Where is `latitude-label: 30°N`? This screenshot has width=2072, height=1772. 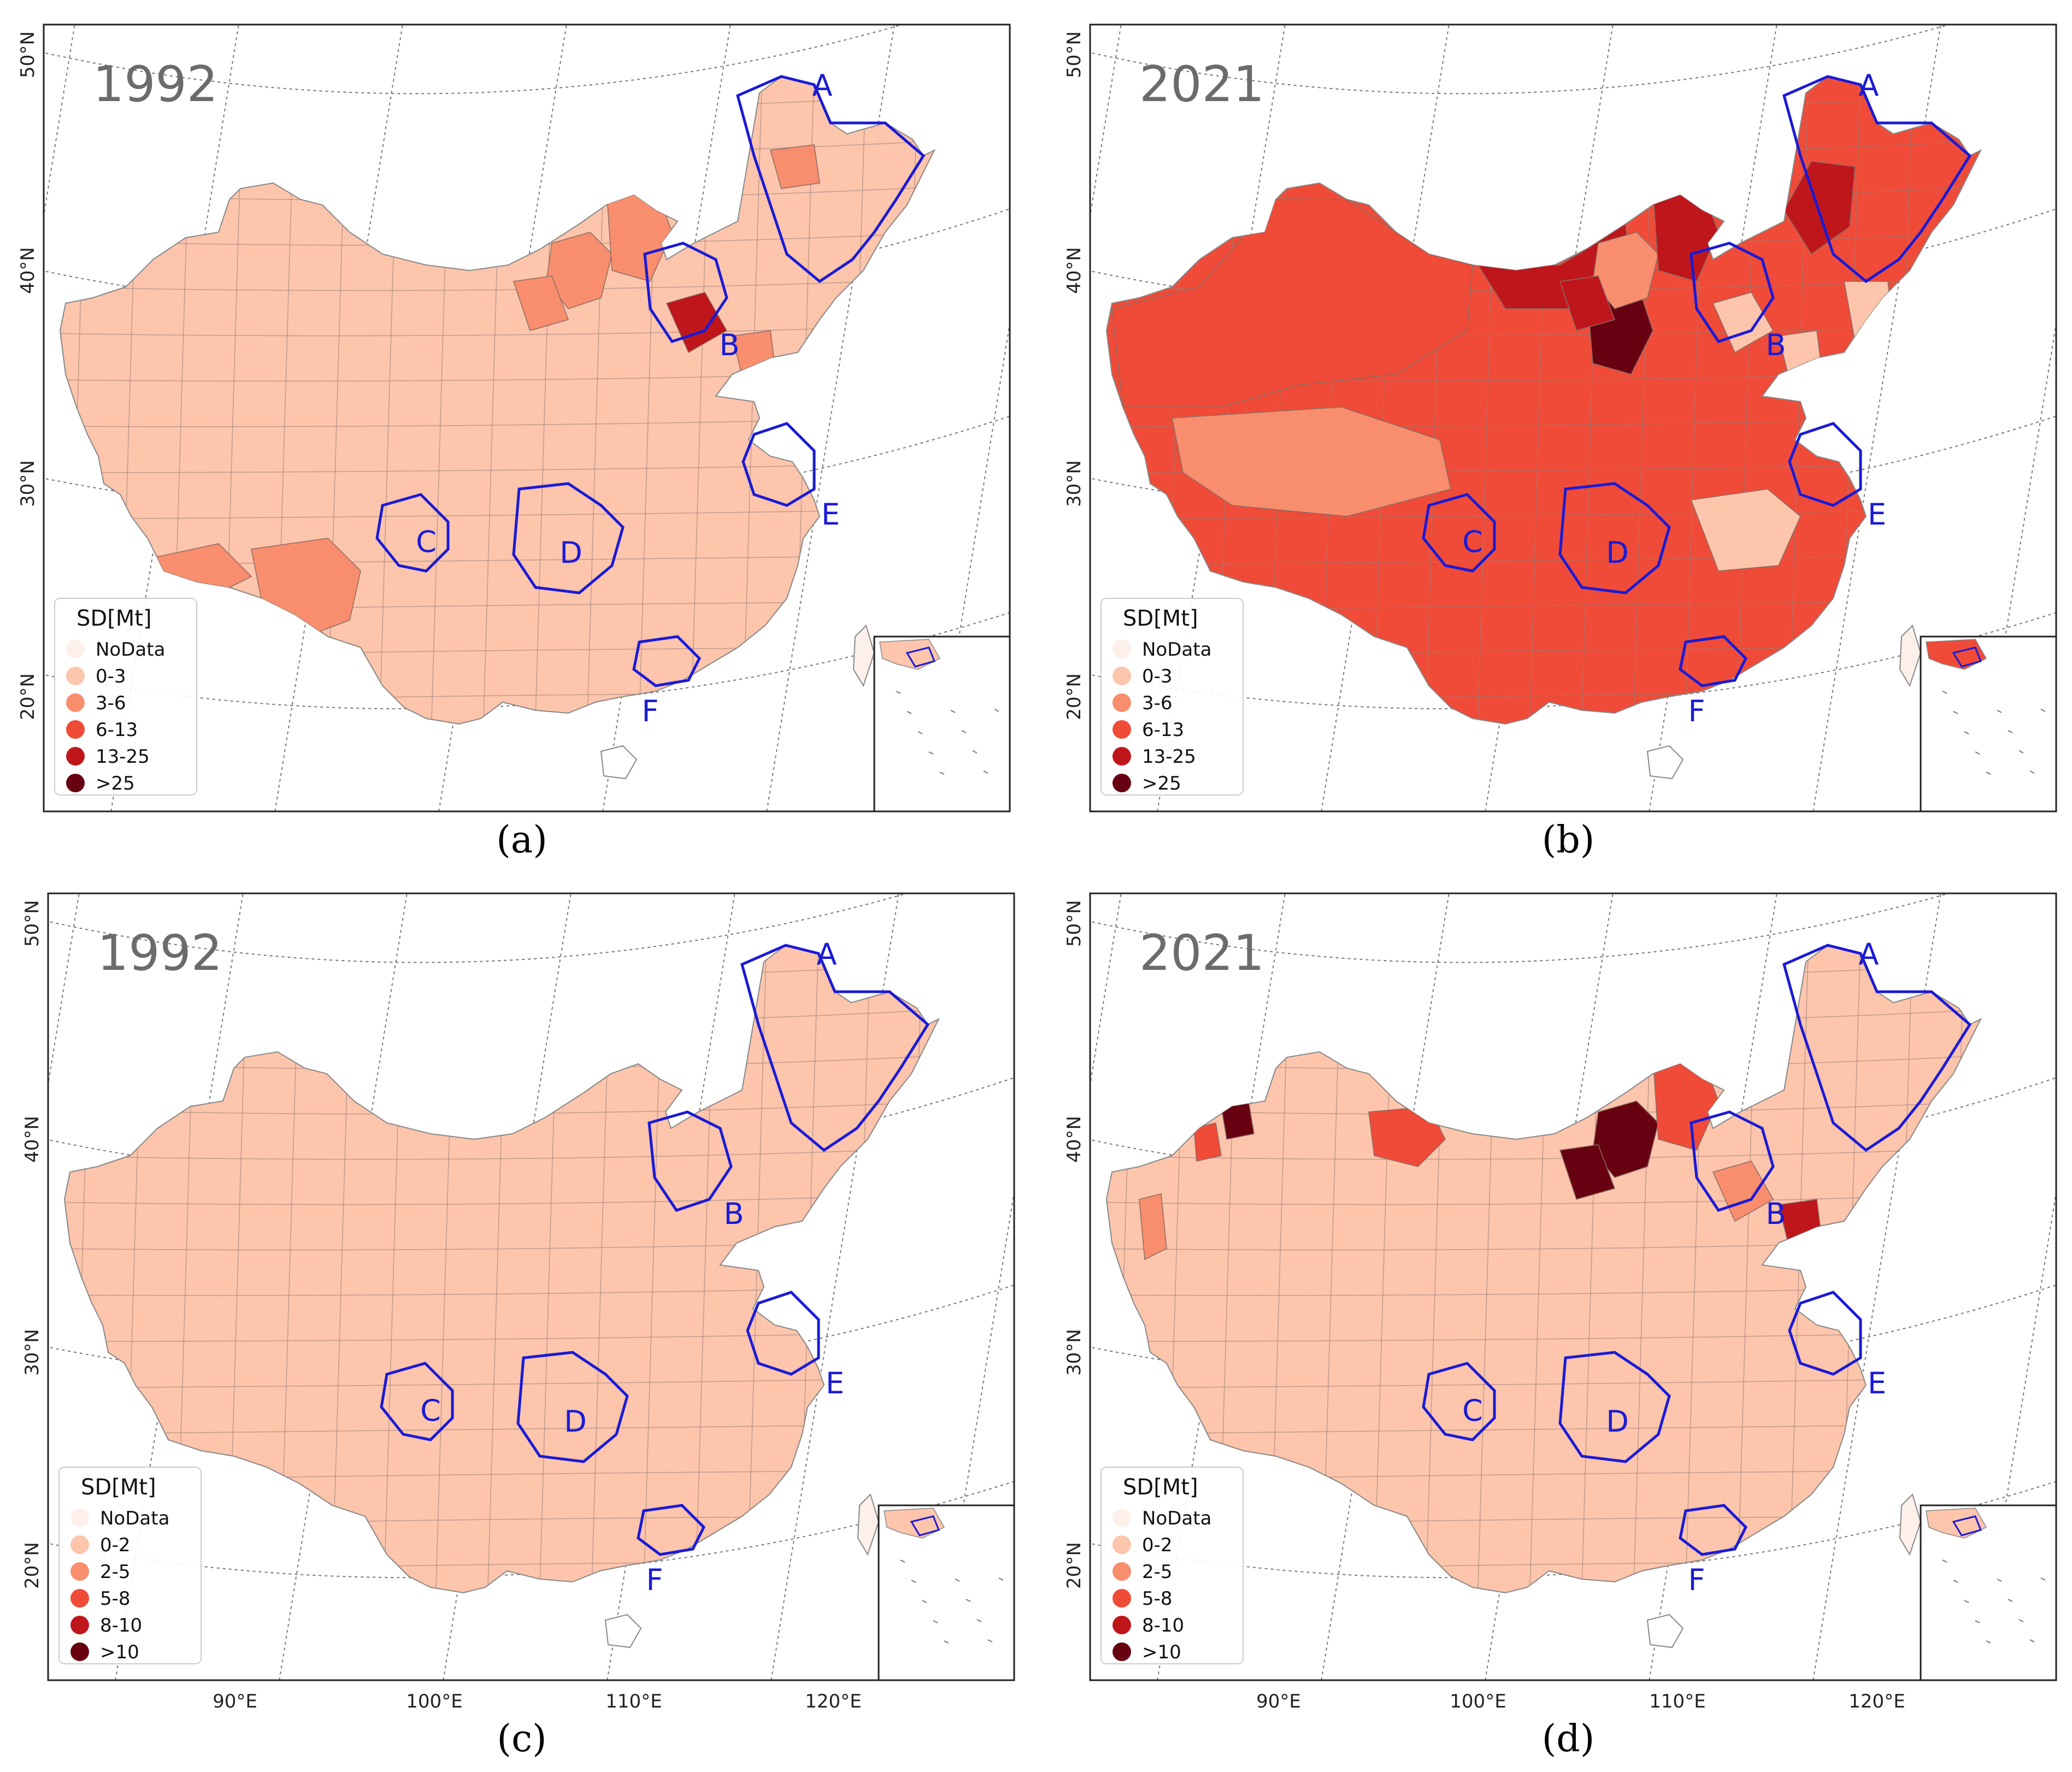 latitude-label: 30°N is located at coordinates (28, 484).